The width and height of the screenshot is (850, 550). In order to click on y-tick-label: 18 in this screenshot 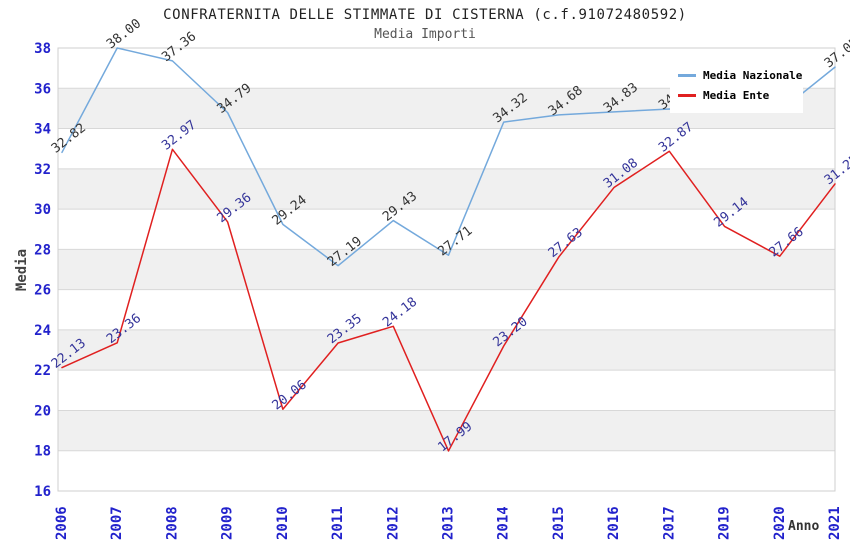, I will do `click(42, 452)`.